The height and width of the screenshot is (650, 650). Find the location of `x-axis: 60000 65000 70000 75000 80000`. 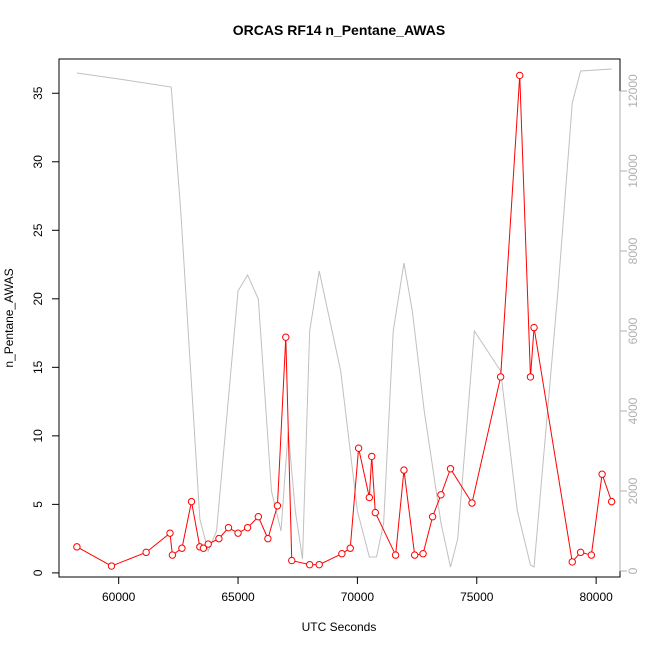

x-axis: 60000 65000 70000 75000 80000 is located at coordinates (357, 590).